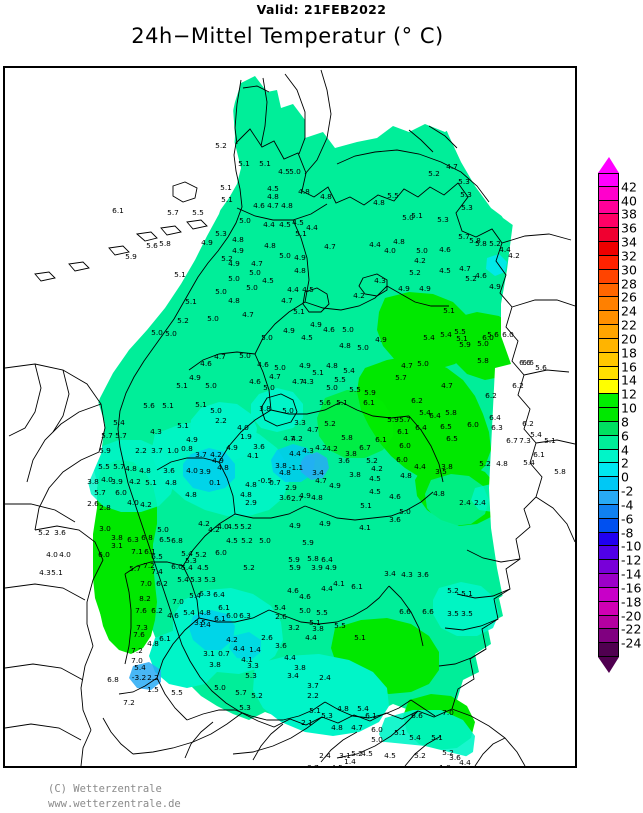  I want to click on colorbar-tick-label: -18, so click(631, 602).